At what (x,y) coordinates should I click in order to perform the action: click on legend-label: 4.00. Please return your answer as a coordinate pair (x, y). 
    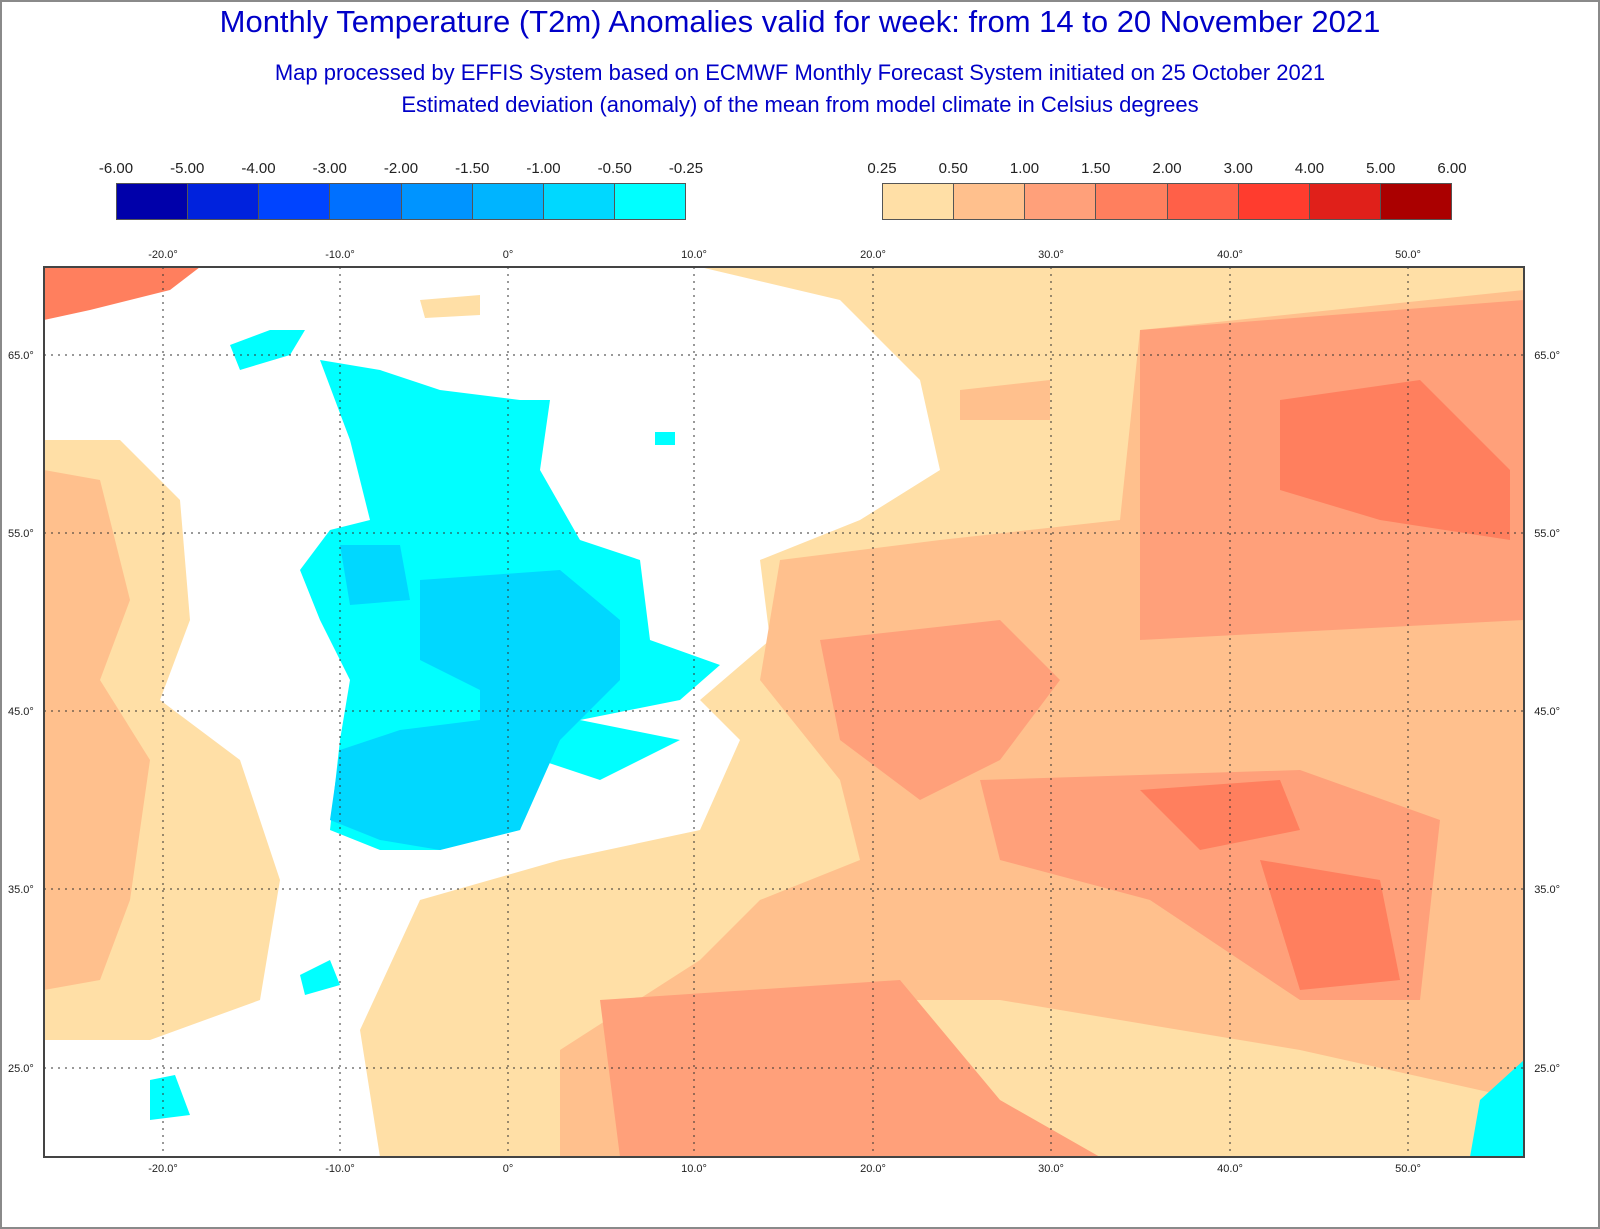
    Looking at the image, I should click on (1309, 168).